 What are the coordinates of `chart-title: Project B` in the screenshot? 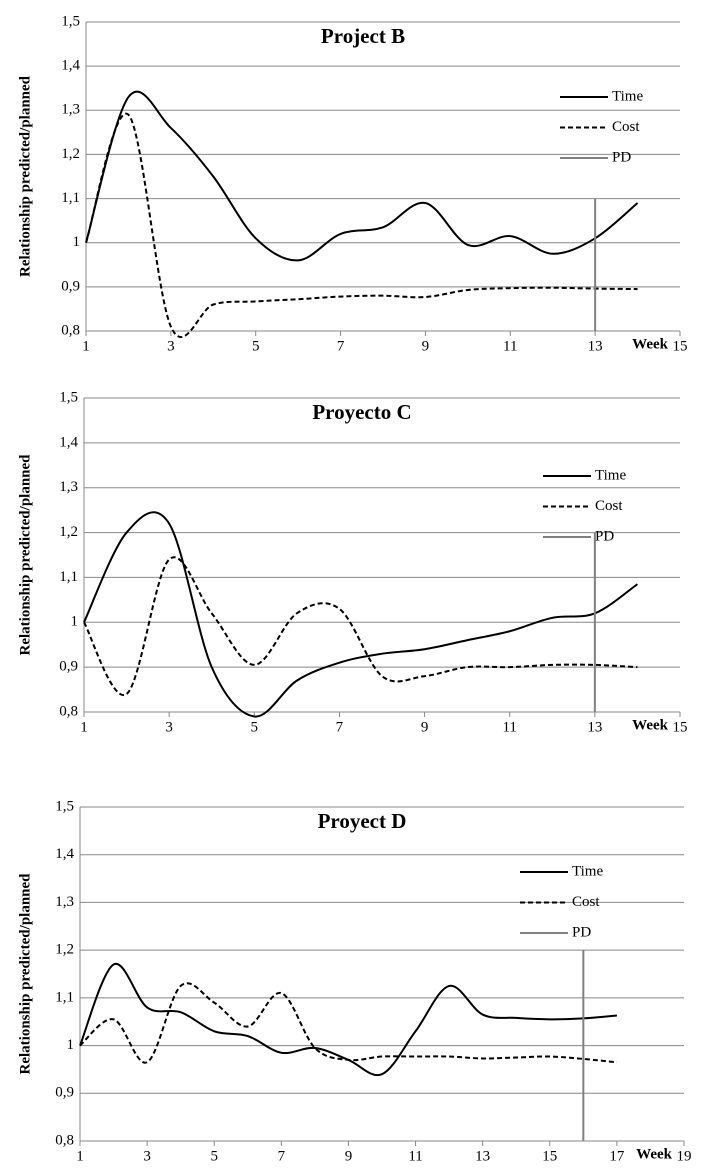 It's located at (363, 36).